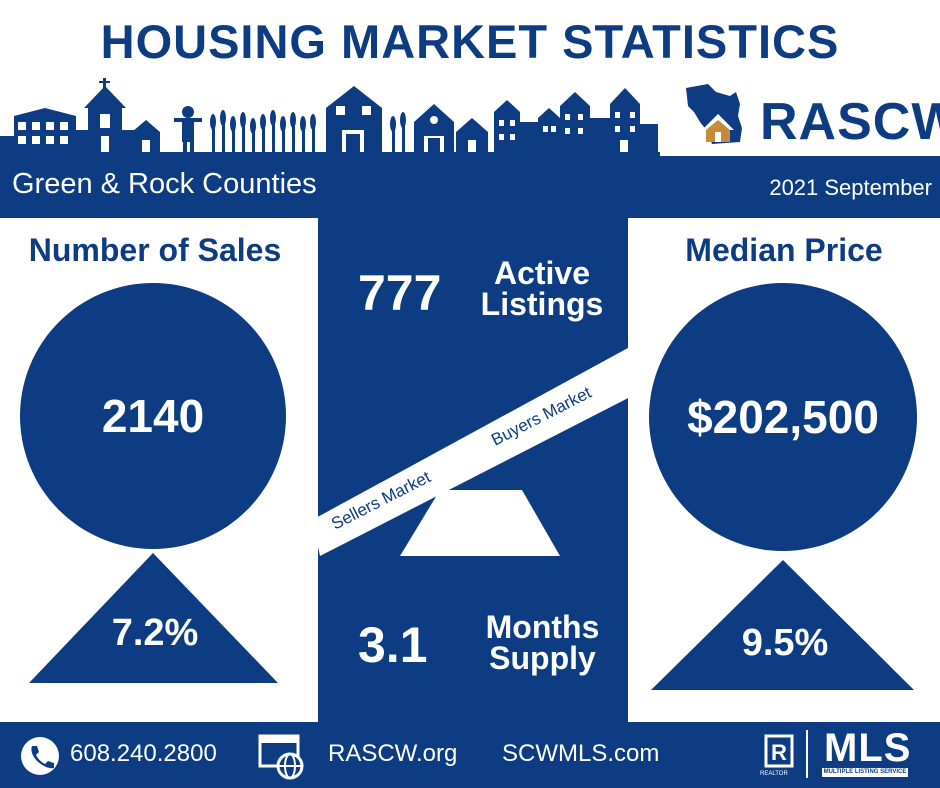 This screenshot has height=788, width=940. What do you see at coordinates (774, 774) in the screenshot?
I see `realtor-caption: REALTOR` at bounding box center [774, 774].